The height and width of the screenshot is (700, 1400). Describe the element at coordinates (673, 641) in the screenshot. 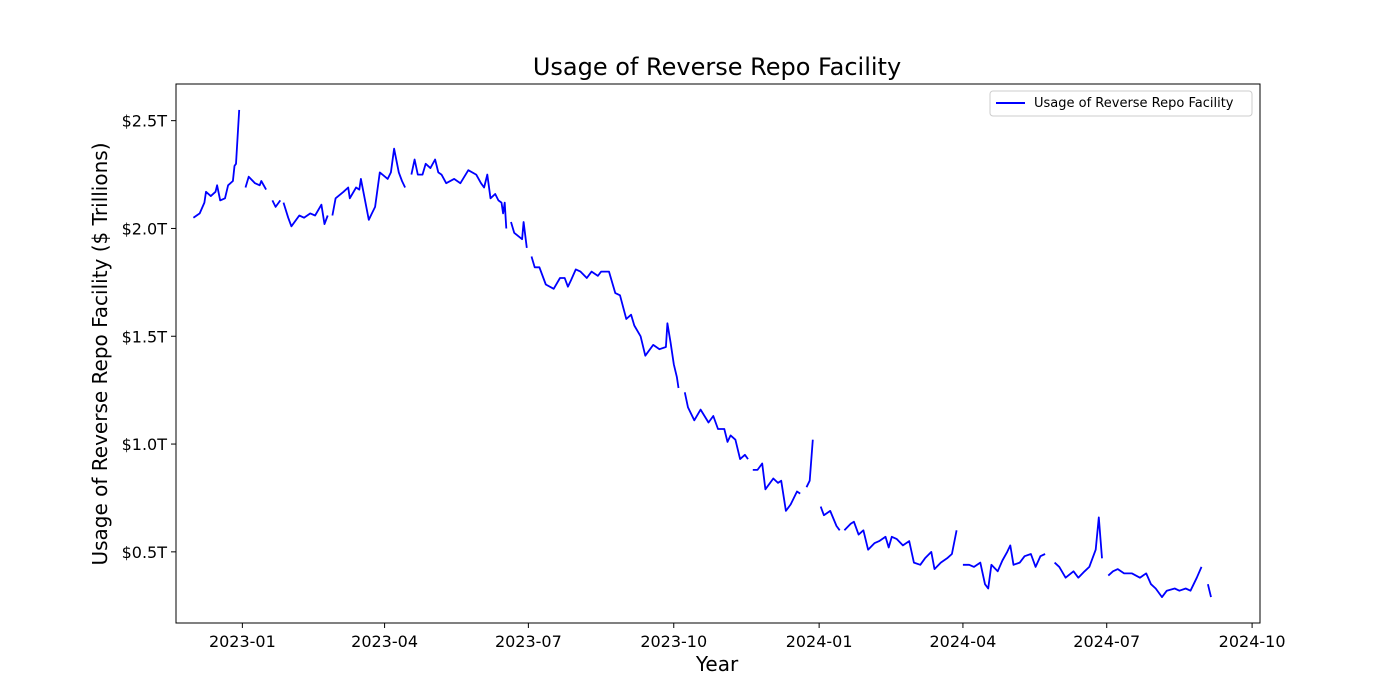

I see `x-tick-label: 2023-10` at that location.